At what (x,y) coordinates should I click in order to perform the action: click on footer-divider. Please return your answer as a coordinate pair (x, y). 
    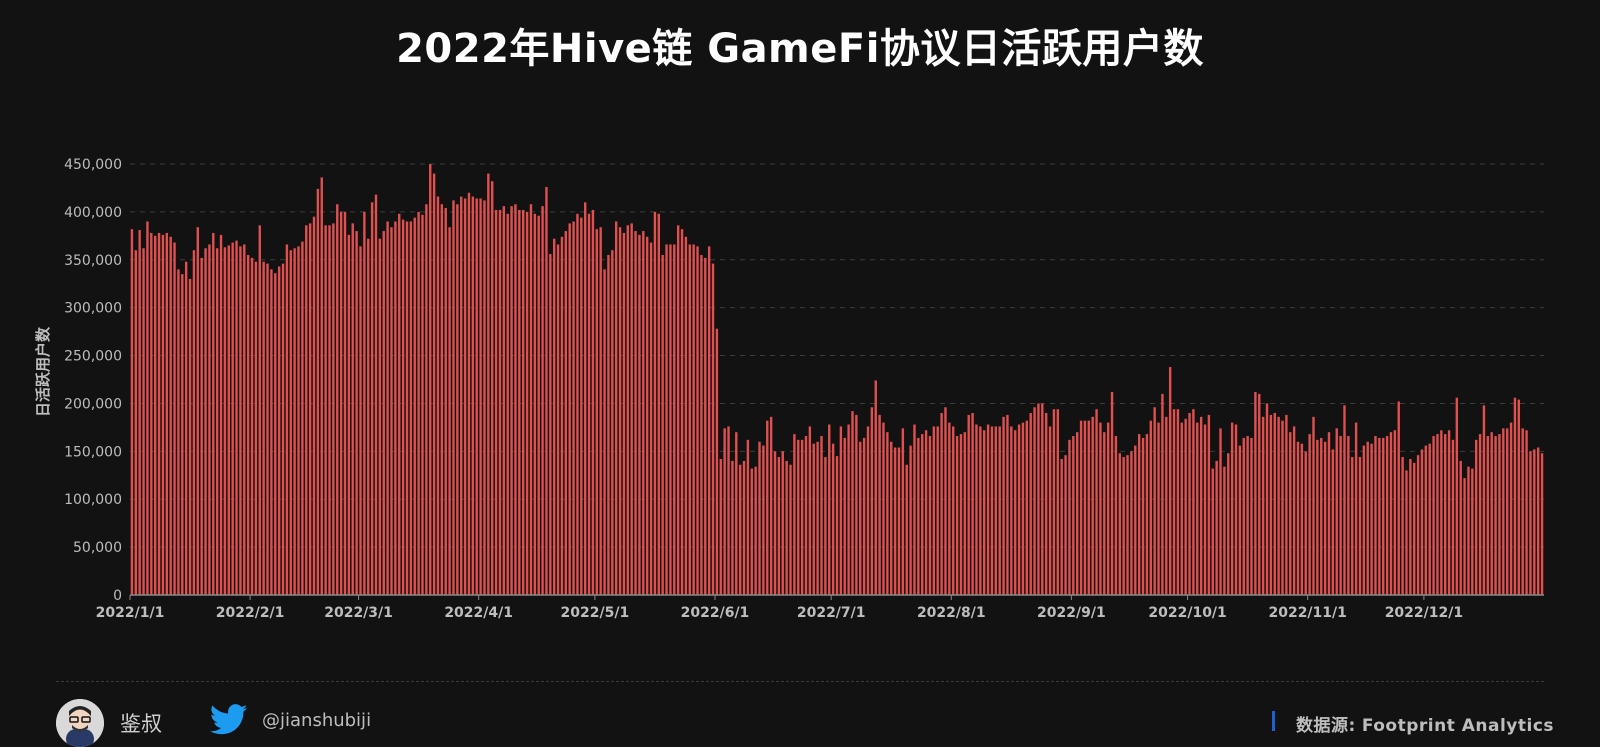
    Looking at the image, I should click on (800, 681).